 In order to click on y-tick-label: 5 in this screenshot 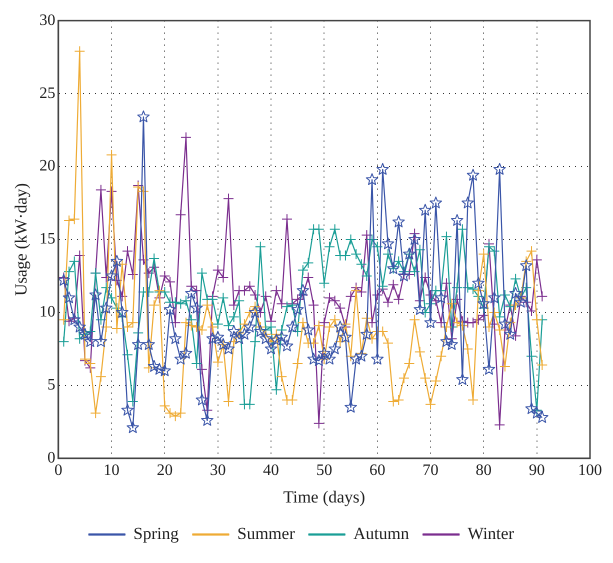, I will do `click(51, 385)`.